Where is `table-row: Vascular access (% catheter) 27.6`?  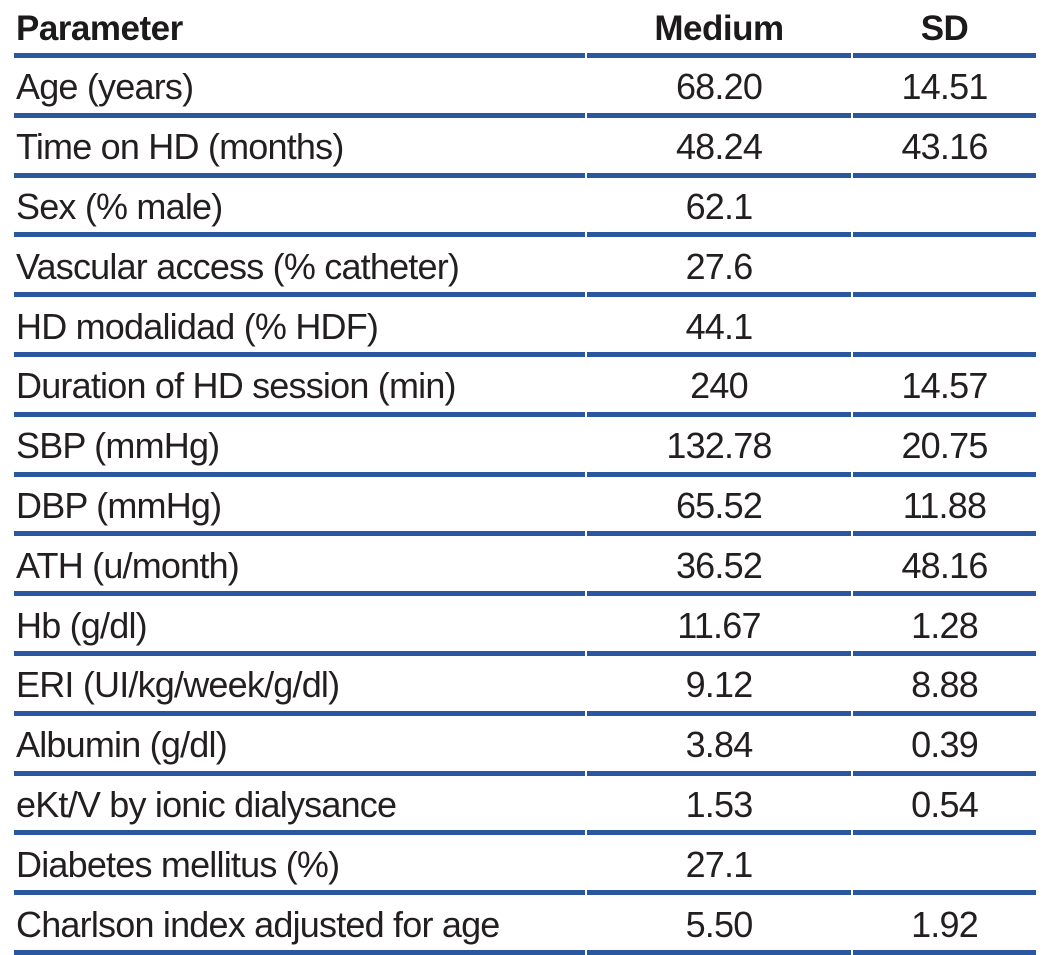 table-row: Vascular access (% catheter) 27.6 is located at coordinates (525, 267).